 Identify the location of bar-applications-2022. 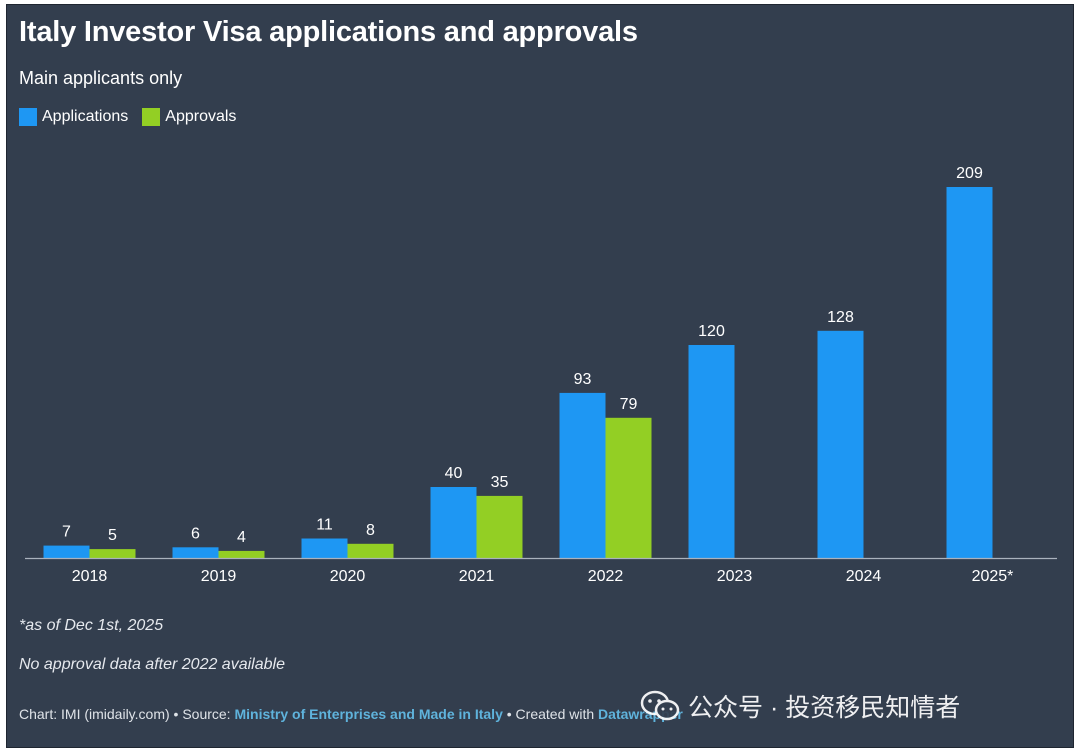
(582, 475).